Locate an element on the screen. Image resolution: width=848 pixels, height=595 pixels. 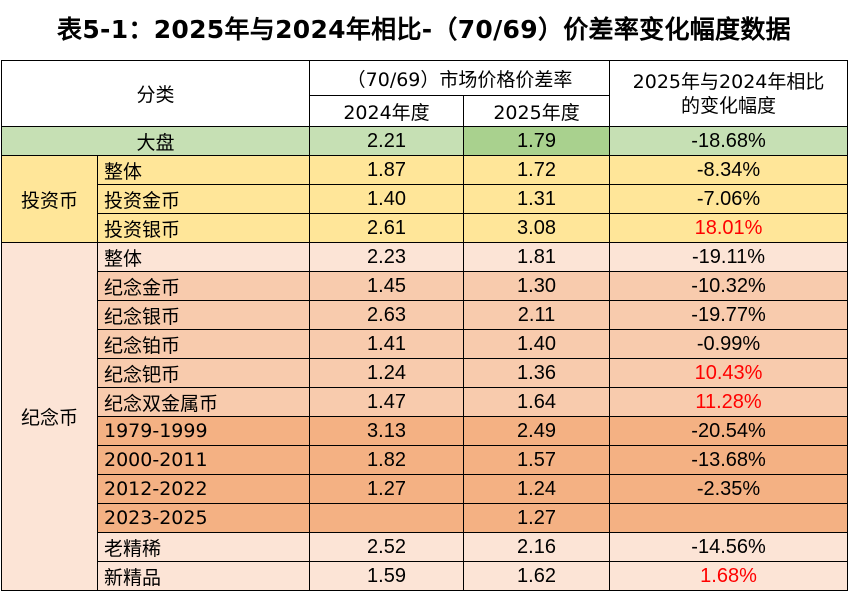
table-row: 投资银币 2.61 3.08 18.01% is located at coordinates (425, 228).